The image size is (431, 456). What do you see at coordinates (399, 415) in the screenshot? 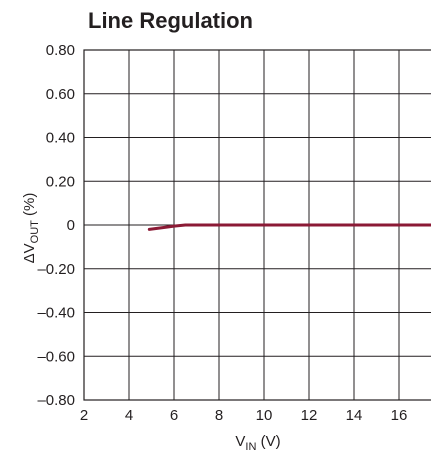
I see `x-tick-label: 16` at bounding box center [399, 415].